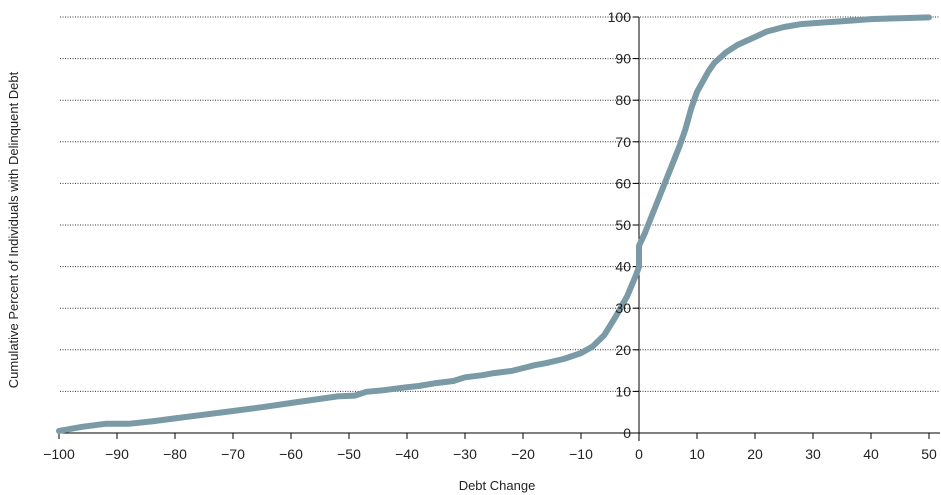 The width and height of the screenshot is (941, 495). I want to click on x-tick-label: −40, so click(407, 454).